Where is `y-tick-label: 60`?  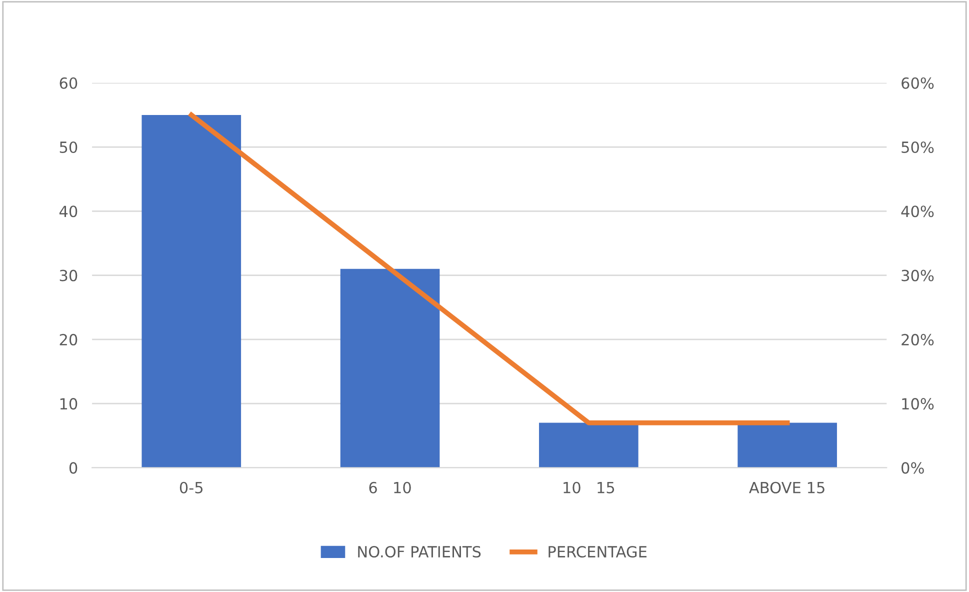 y-tick-label: 60 is located at coordinates (69, 83).